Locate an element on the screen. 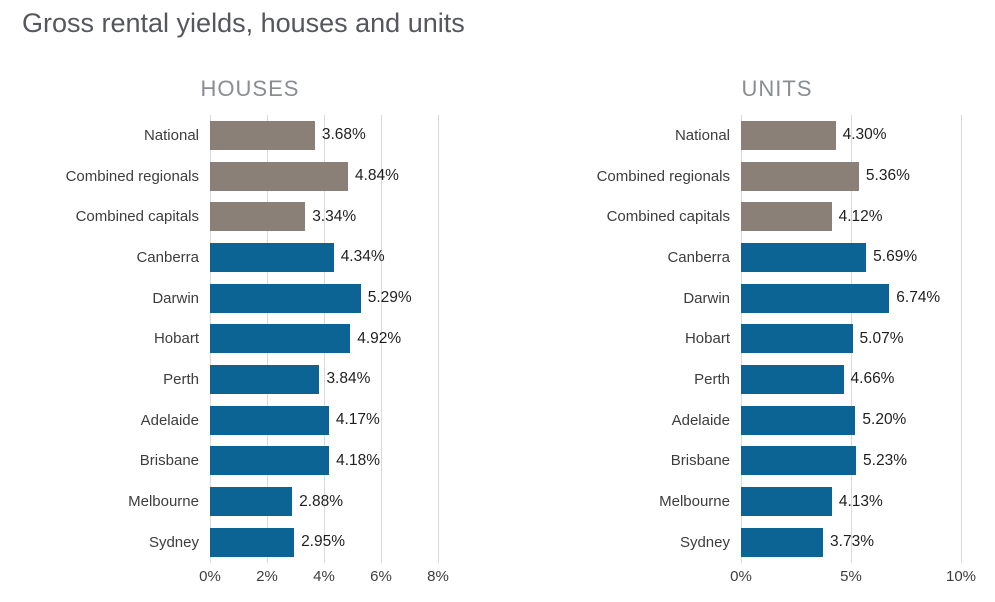 The width and height of the screenshot is (995, 602). bar-value-label: 6.74% is located at coordinates (918, 298).